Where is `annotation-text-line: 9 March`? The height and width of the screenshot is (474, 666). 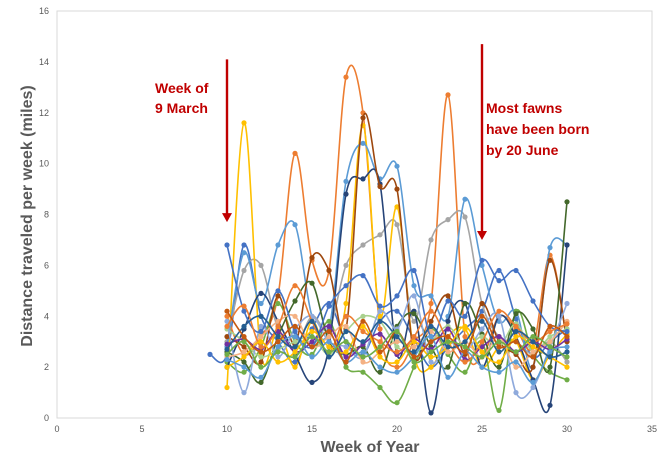
annotation-text-line: 9 March is located at coordinates (181, 108).